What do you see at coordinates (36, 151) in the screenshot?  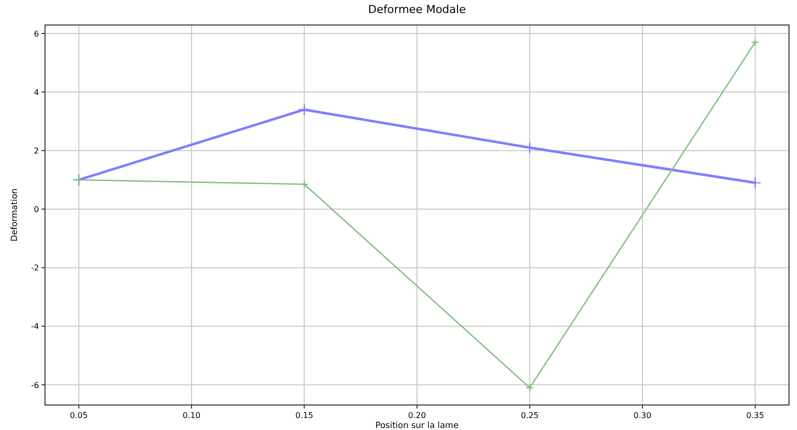 I see `y-tick-label: 2` at bounding box center [36, 151].